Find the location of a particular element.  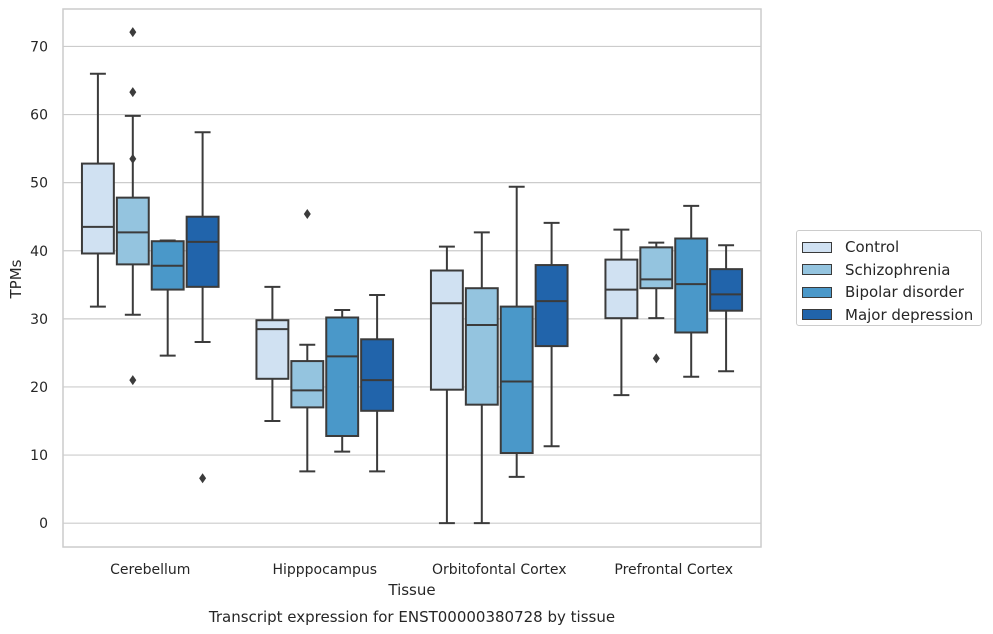

y-tick-label: 70 is located at coordinates (39, 47).